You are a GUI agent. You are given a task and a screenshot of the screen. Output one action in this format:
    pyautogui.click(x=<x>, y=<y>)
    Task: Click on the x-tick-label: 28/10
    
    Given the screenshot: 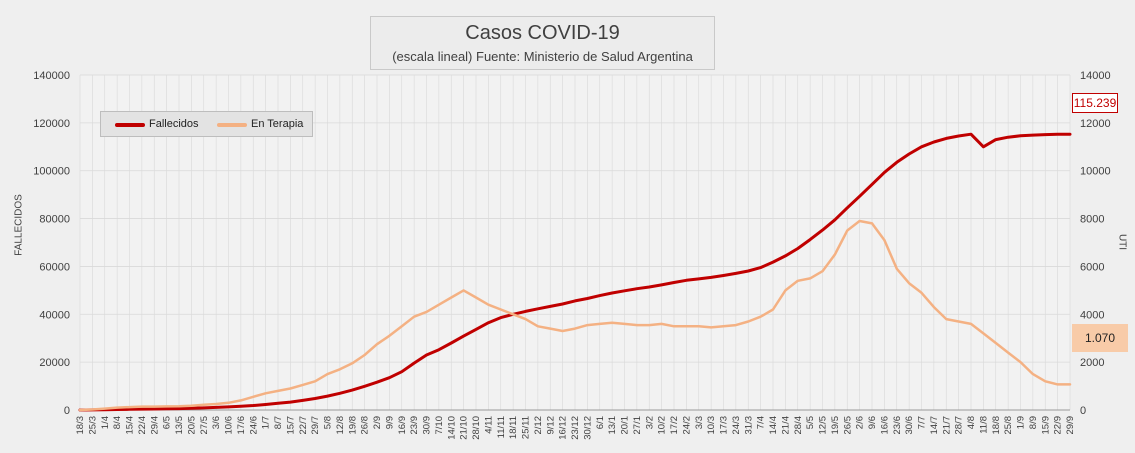 What is the action you would take?
    pyautogui.click(x=476, y=428)
    